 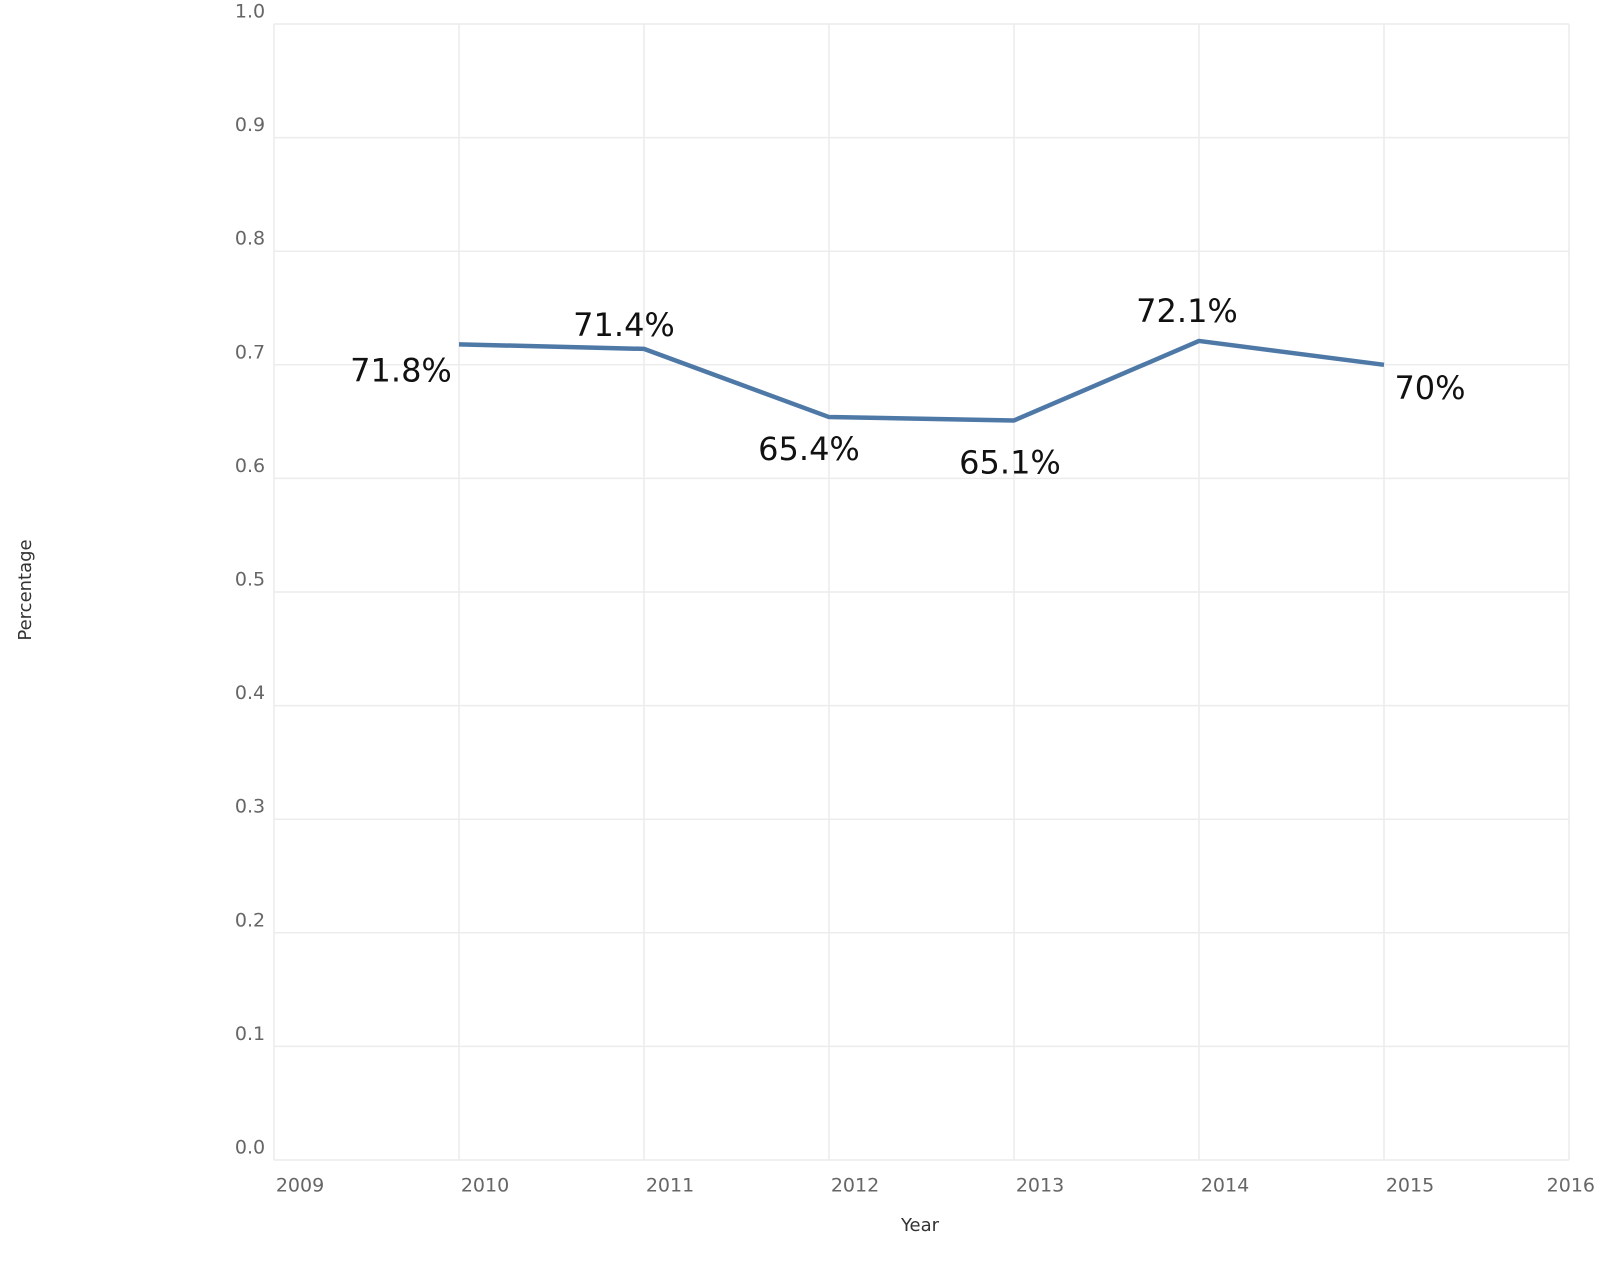 What do you see at coordinates (250, 1148) in the screenshot?
I see `y-tick-label: 0.0` at bounding box center [250, 1148].